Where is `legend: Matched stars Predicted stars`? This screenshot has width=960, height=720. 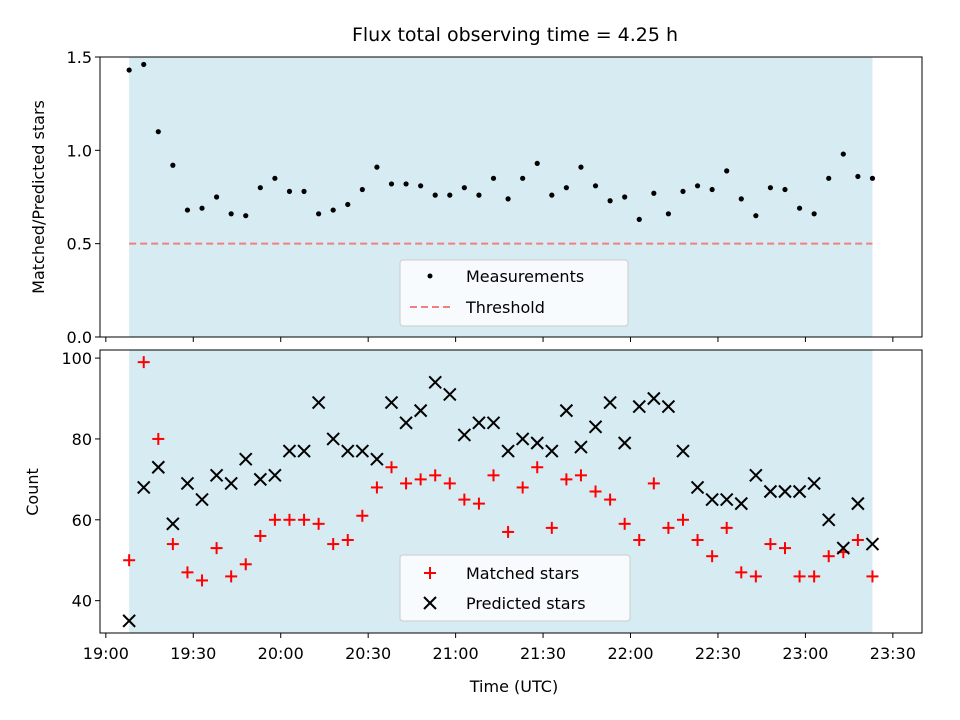
legend: Matched stars Predicted stars is located at coordinates (515, 588).